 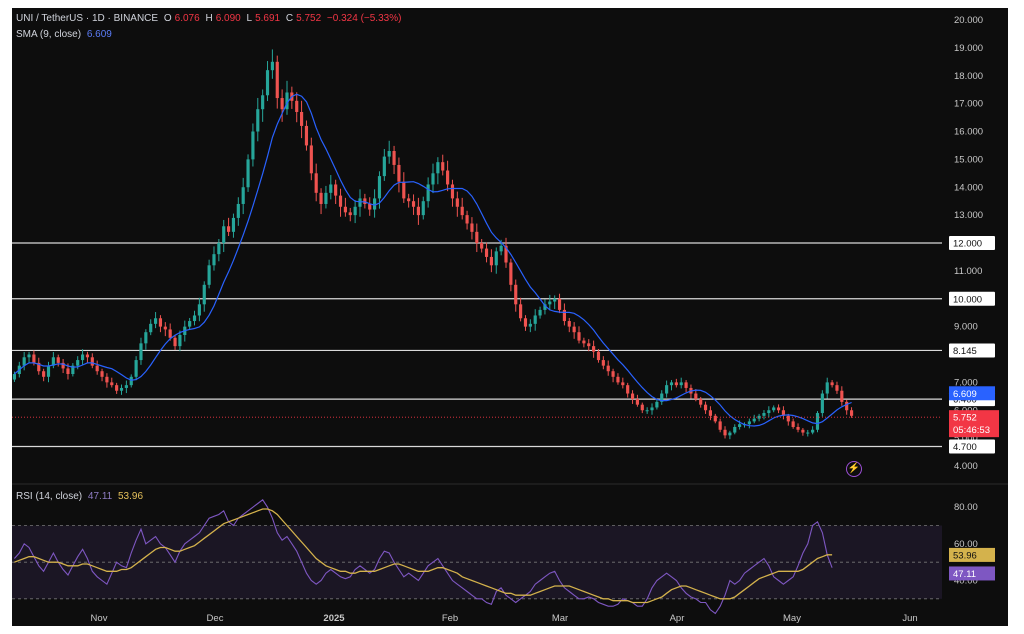 I want to click on rsi-label: RSI (14, close), so click(x=49, y=496).